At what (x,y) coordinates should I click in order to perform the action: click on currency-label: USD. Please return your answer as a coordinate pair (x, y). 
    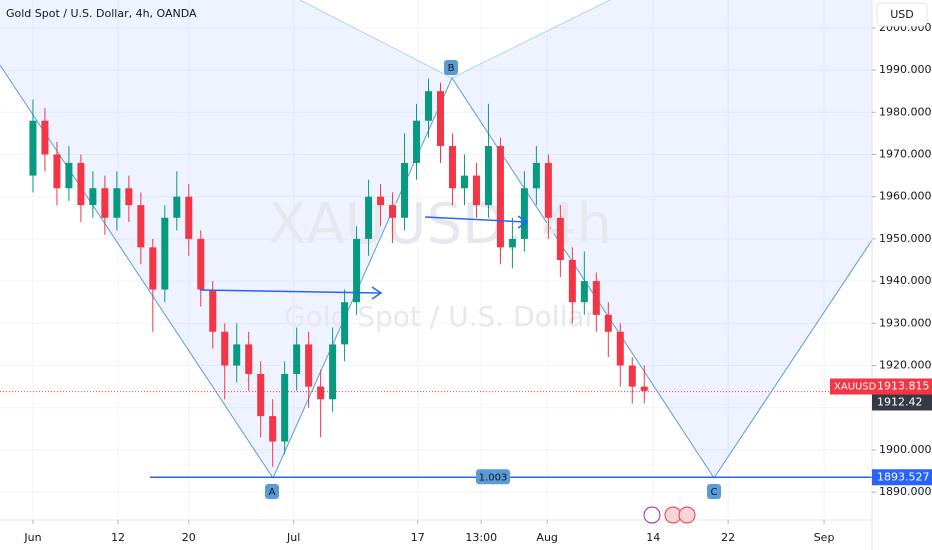
    Looking at the image, I should click on (902, 14).